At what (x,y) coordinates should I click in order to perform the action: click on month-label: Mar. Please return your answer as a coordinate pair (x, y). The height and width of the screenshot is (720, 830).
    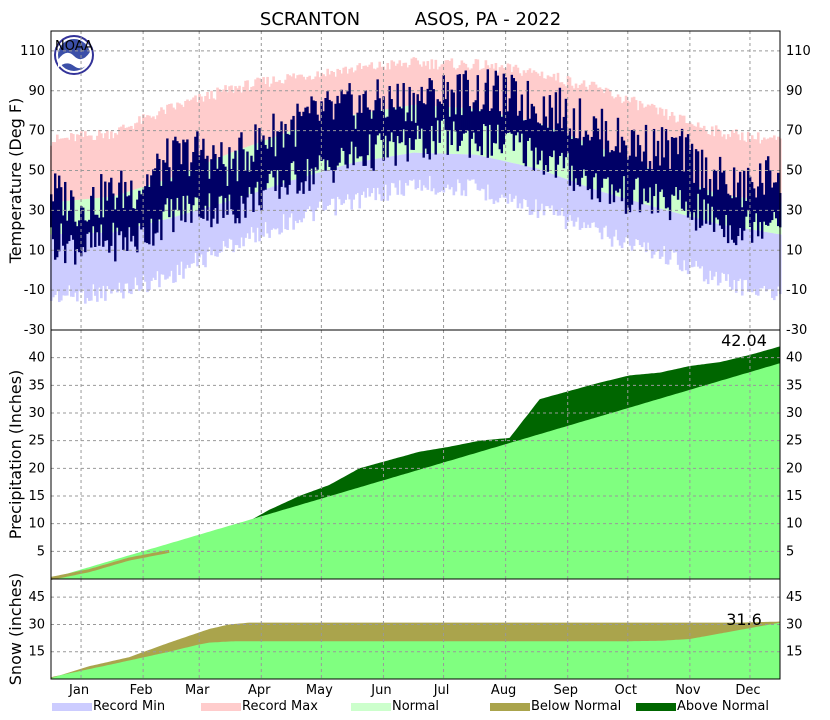
    Looking at the image, I should click on (197, 690).